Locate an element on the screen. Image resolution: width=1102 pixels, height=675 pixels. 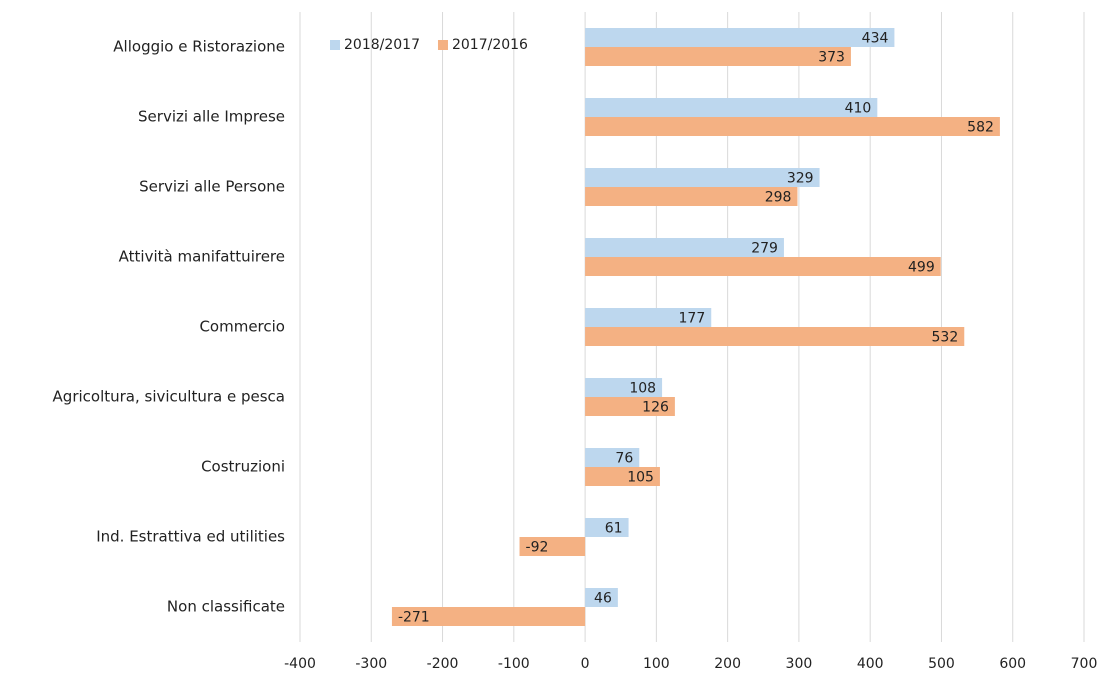
data-label: 76 is located at coordinates (624, 459).